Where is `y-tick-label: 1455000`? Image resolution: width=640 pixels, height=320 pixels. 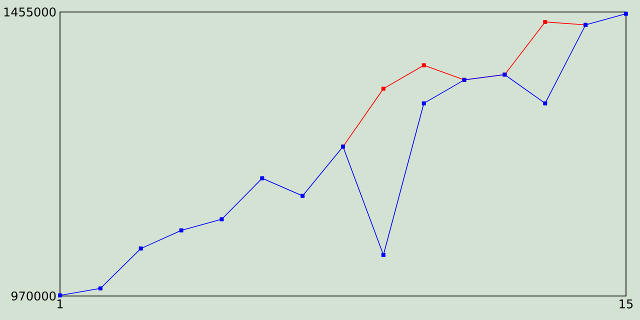 y-tick-label: 1455000 is located at coordinates (30, 12).